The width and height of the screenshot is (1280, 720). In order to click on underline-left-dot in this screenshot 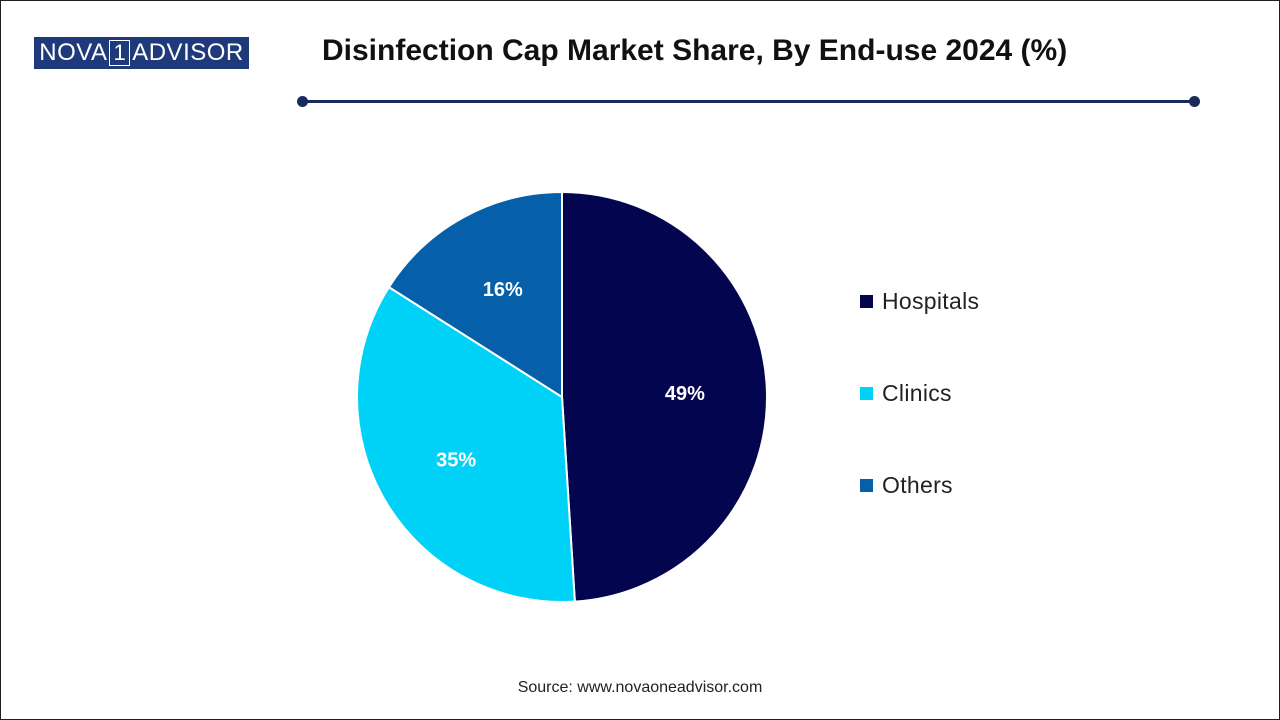, I will do `click(302, 101)`.